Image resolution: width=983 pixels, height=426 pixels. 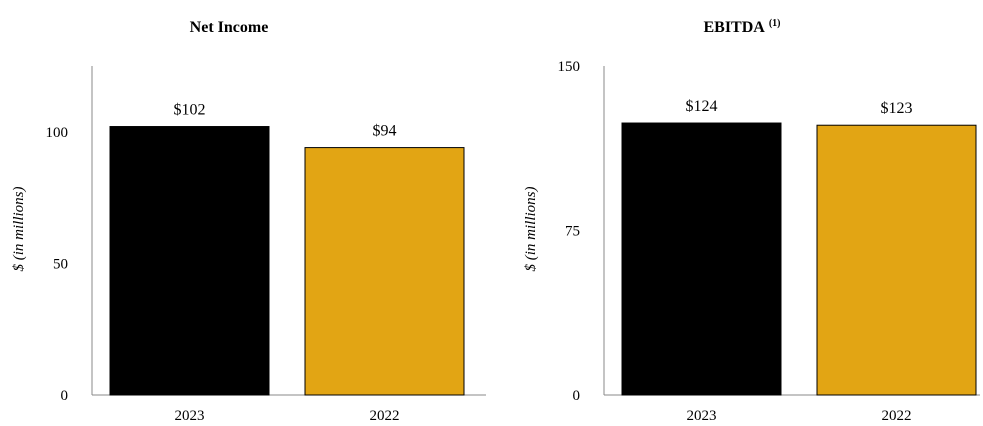 I want to click on chart-title: Net Income, so click(x=229, y=27).